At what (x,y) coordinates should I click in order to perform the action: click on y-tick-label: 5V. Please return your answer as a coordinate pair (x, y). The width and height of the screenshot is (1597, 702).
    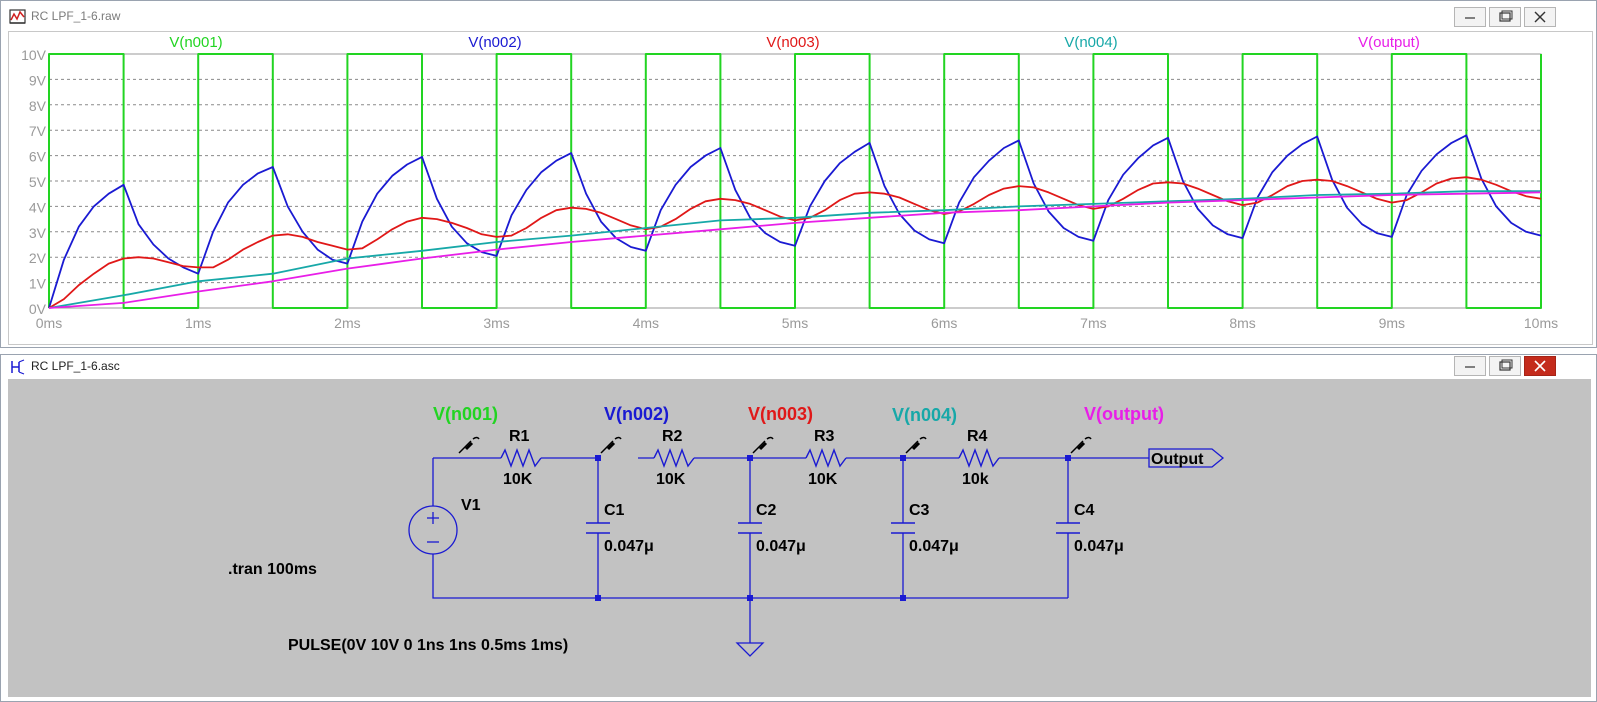
    Looking at the image, I should click on (38, 182).